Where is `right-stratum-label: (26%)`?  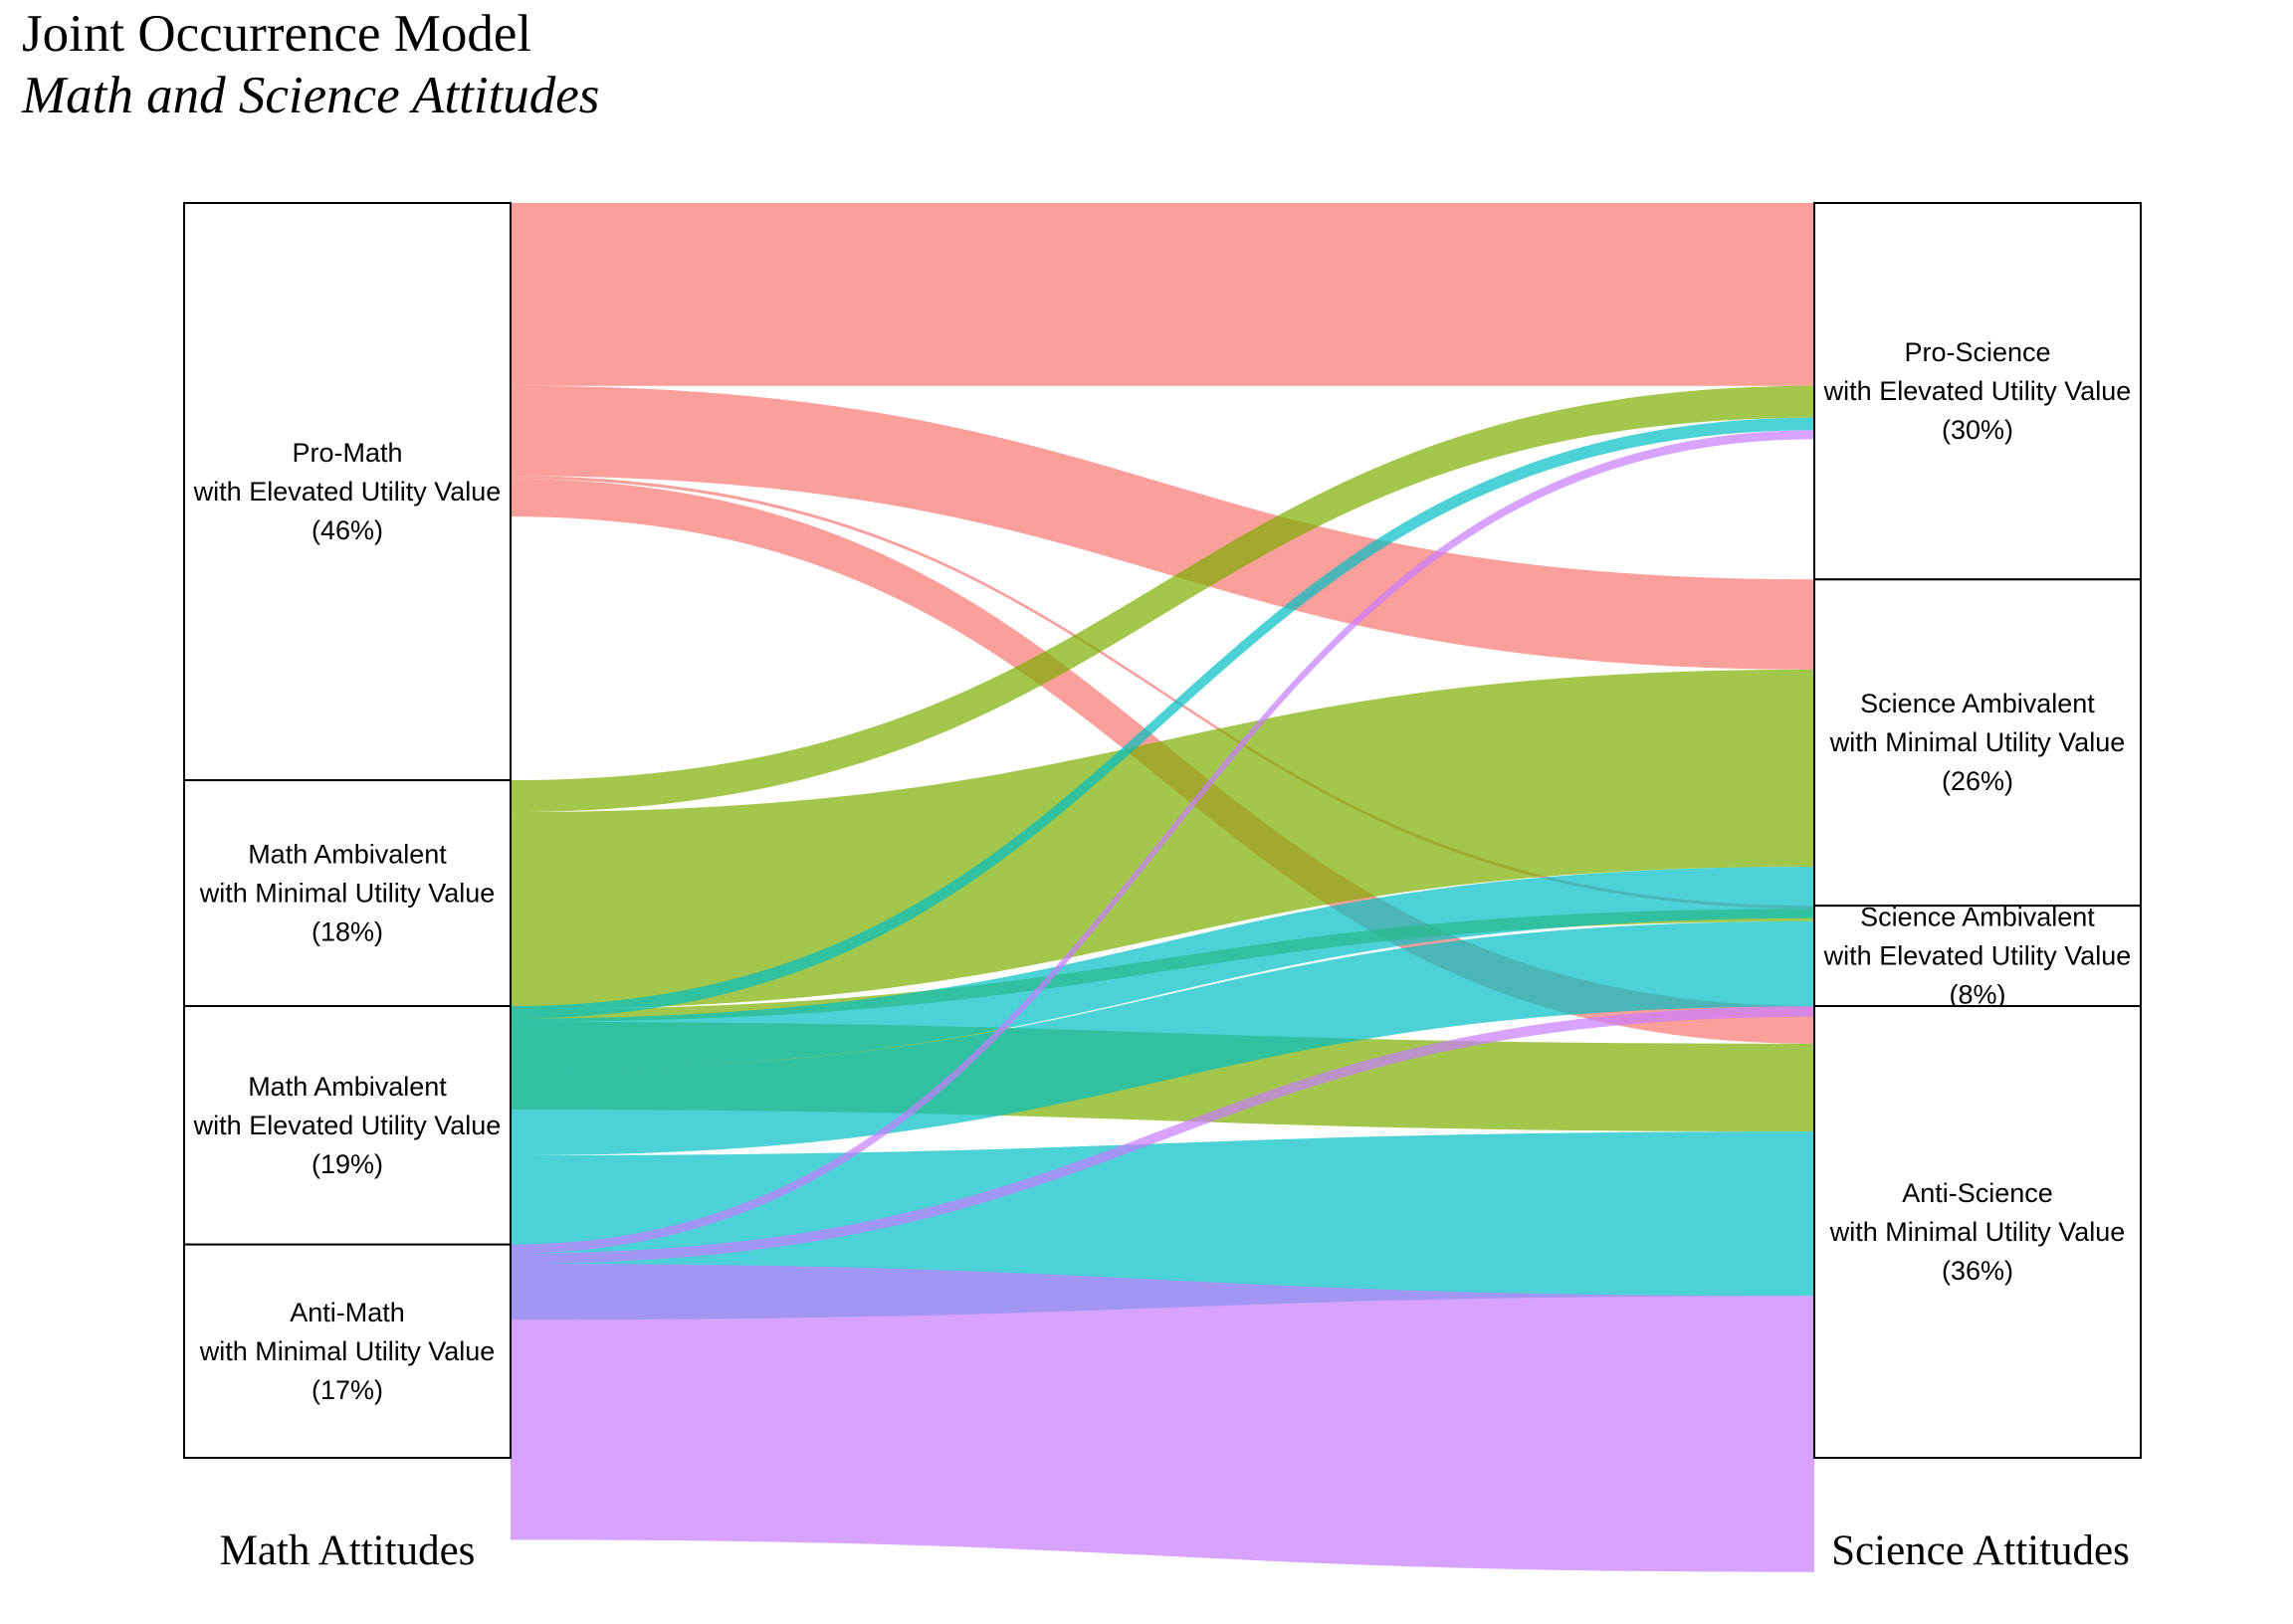
right-stratum-label: (26%) is located at coordinates (1977, 781).